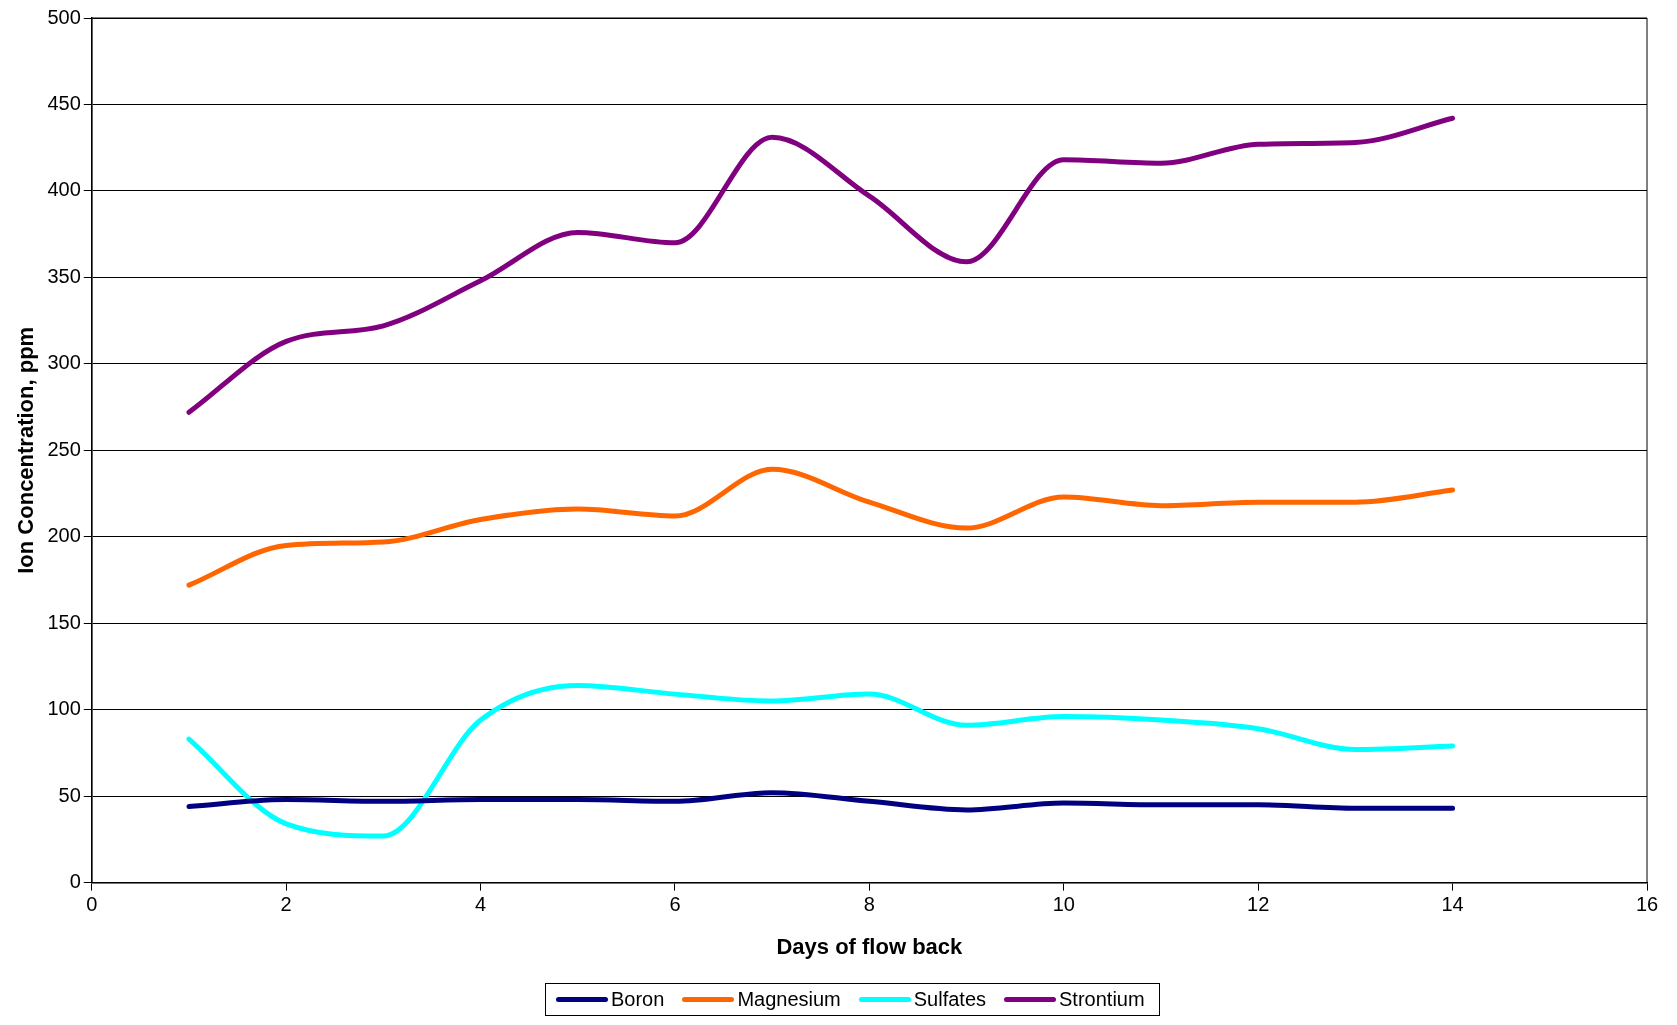 The image size is (1677, 1025). Describe the element at coordinates (26, 450) in the screenshot. I see `y-axis-title: Ion Concentration, ppm` at that location.